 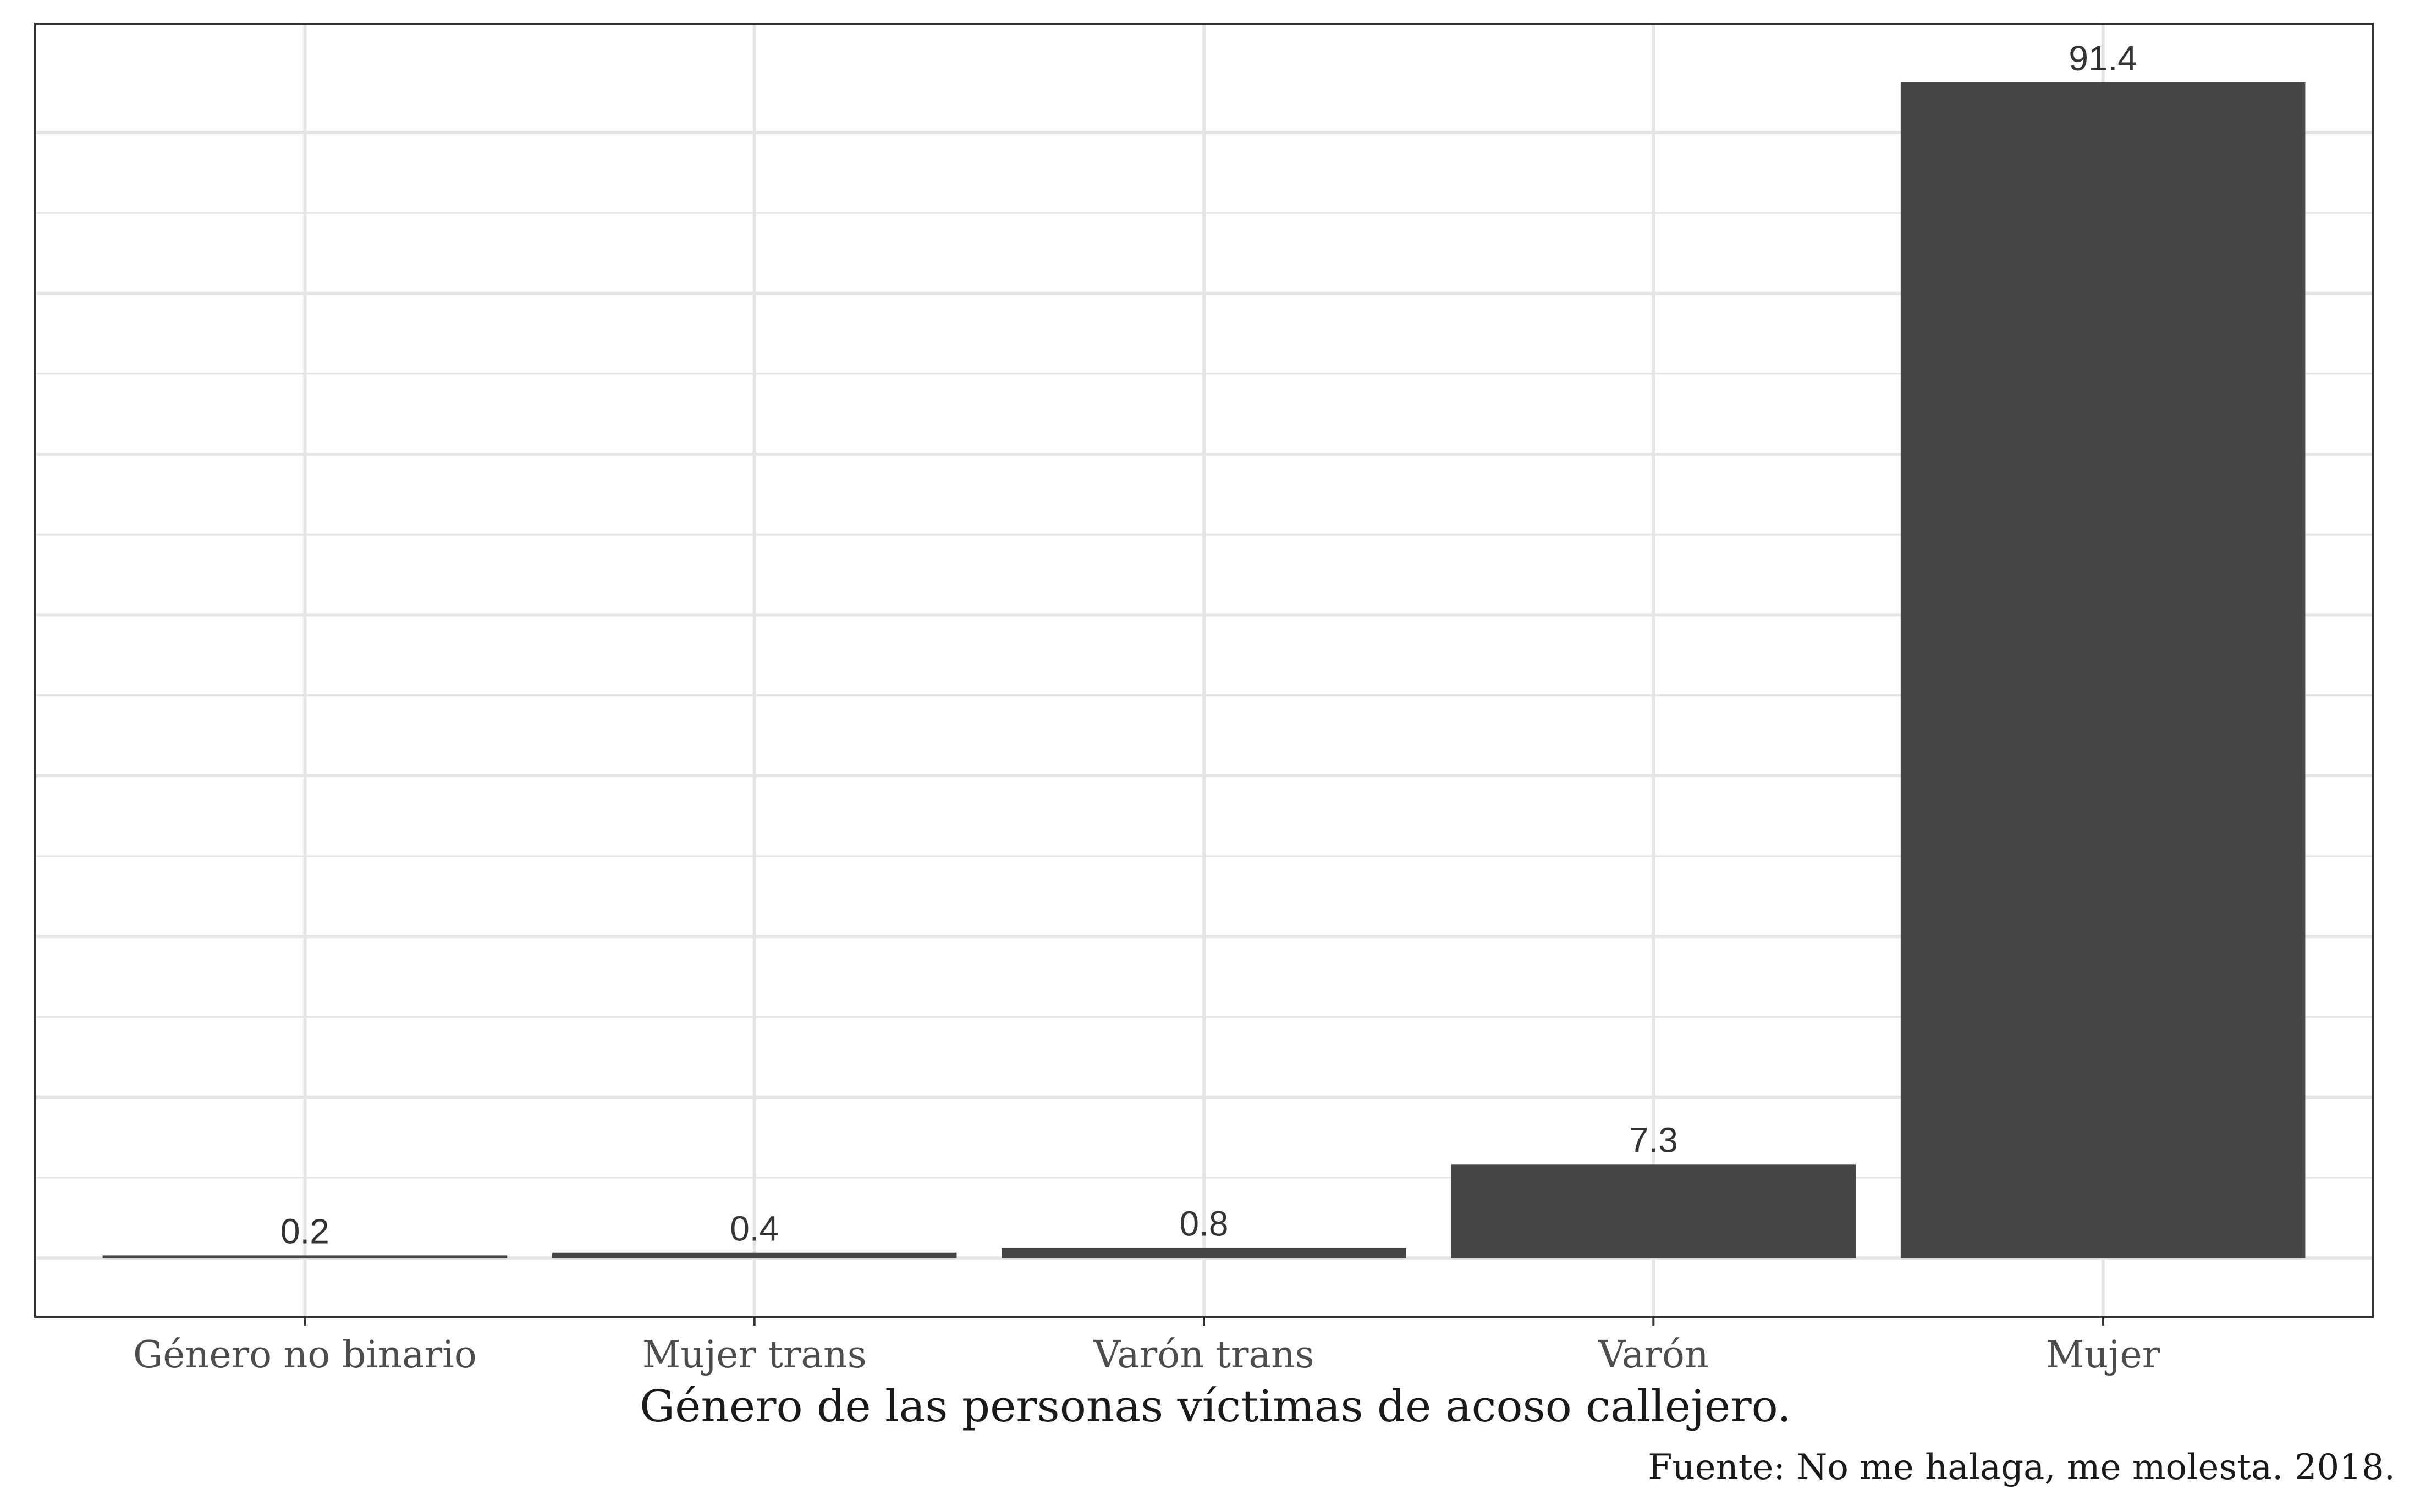 I want to click on bar-value-label: 0.4, so click(x=754, y=1229).